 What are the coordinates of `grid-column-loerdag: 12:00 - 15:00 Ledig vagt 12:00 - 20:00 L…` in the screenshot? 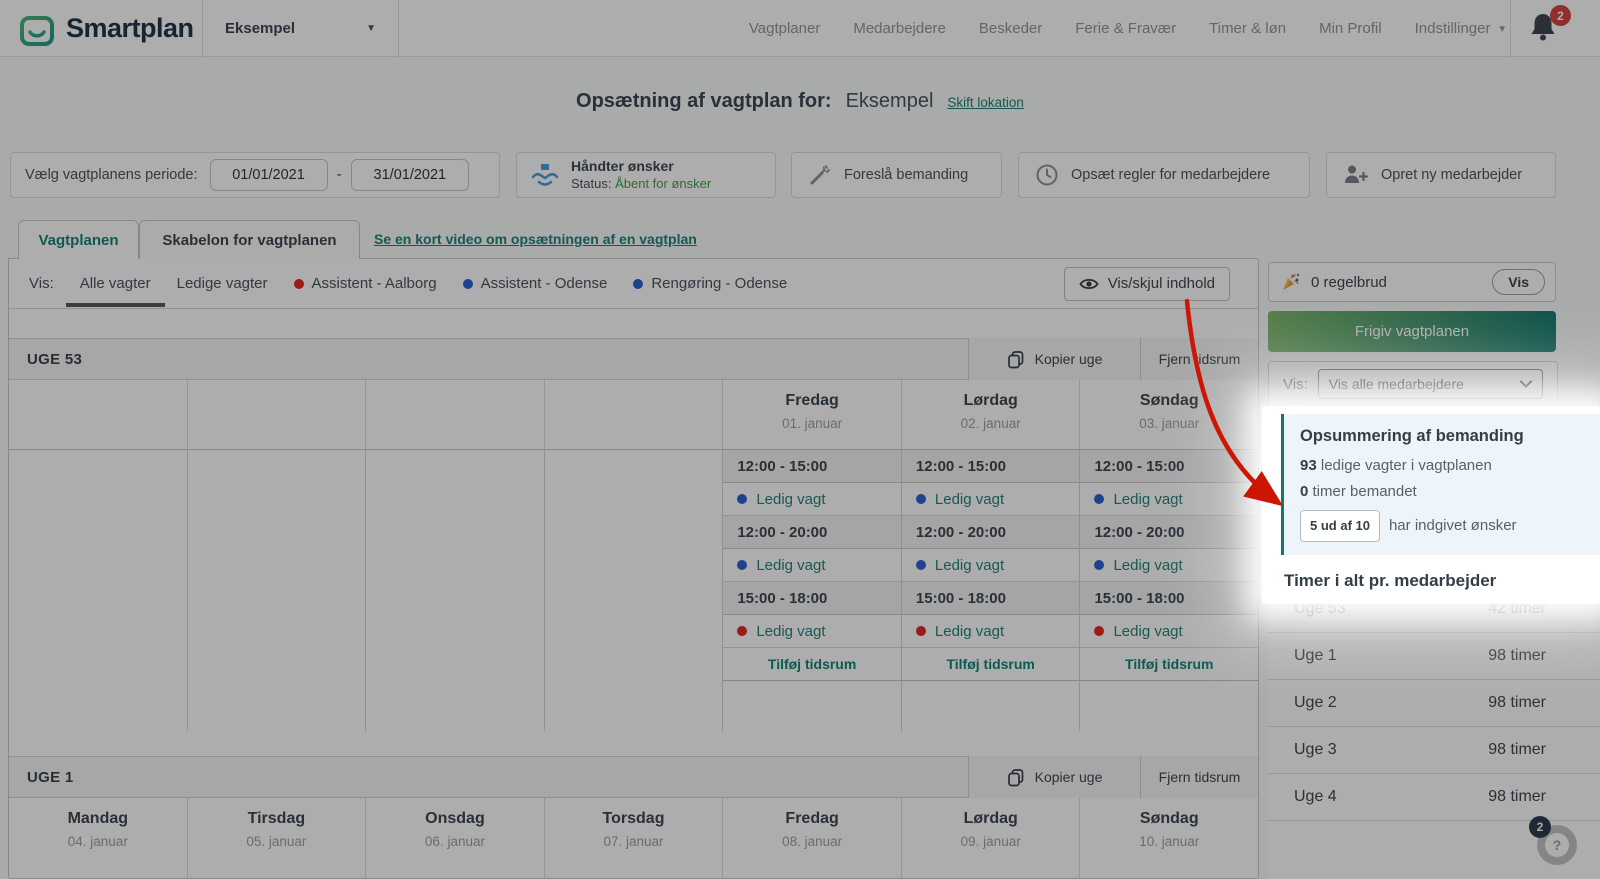 It's located at (991, 590).